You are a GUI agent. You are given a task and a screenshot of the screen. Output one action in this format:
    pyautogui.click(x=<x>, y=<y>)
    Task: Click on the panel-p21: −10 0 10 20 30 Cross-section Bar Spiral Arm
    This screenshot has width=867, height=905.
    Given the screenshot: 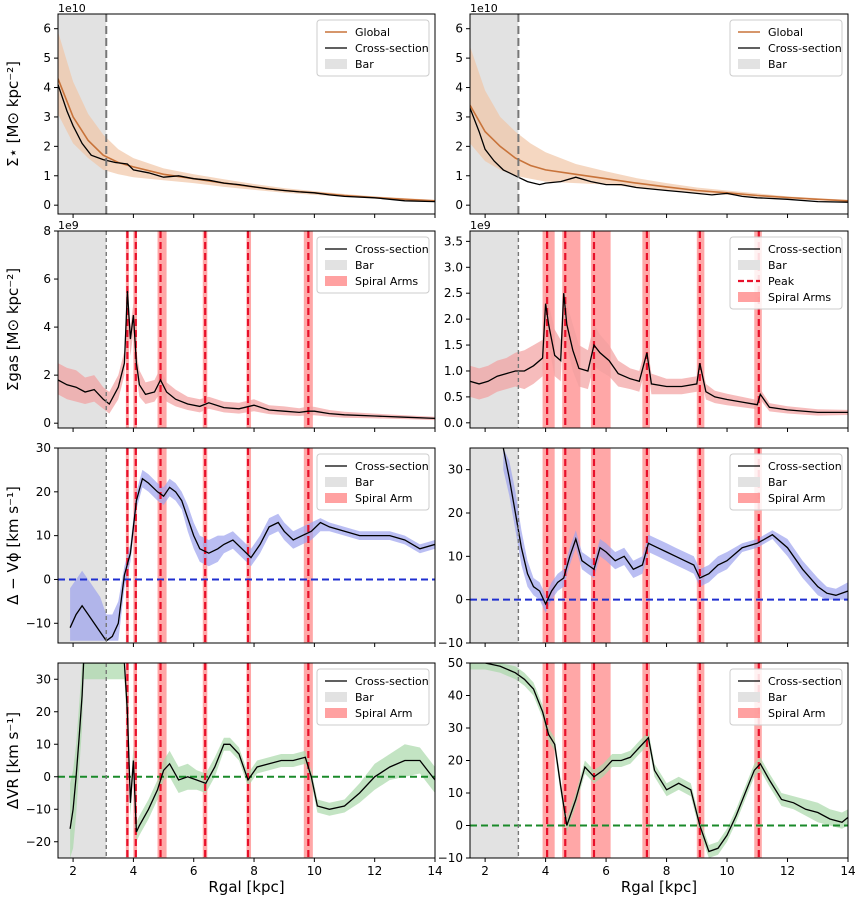 What is the action you would take?
    pyautogui.click(x=643, y=548)
    